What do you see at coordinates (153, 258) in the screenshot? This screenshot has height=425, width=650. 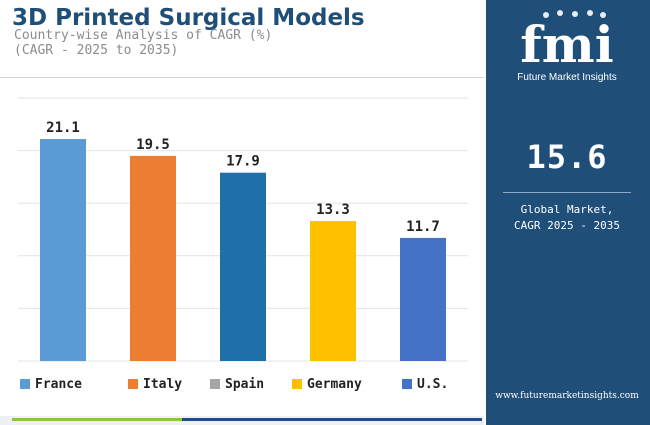 I see `bar-italy` at bounding box center [153, 258].